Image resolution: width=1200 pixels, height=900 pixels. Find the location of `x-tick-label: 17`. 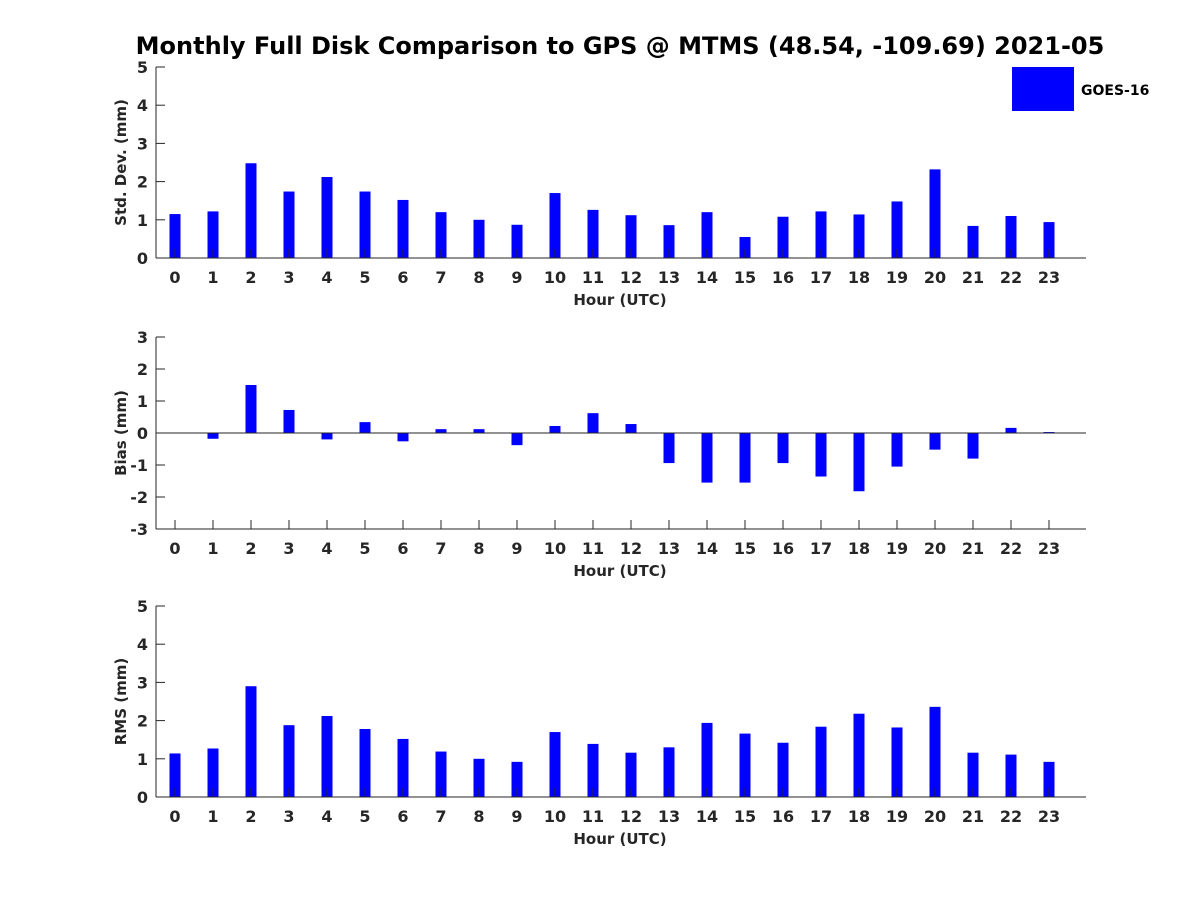

x-tick-label: 17 is located at coordinates (821, 816).